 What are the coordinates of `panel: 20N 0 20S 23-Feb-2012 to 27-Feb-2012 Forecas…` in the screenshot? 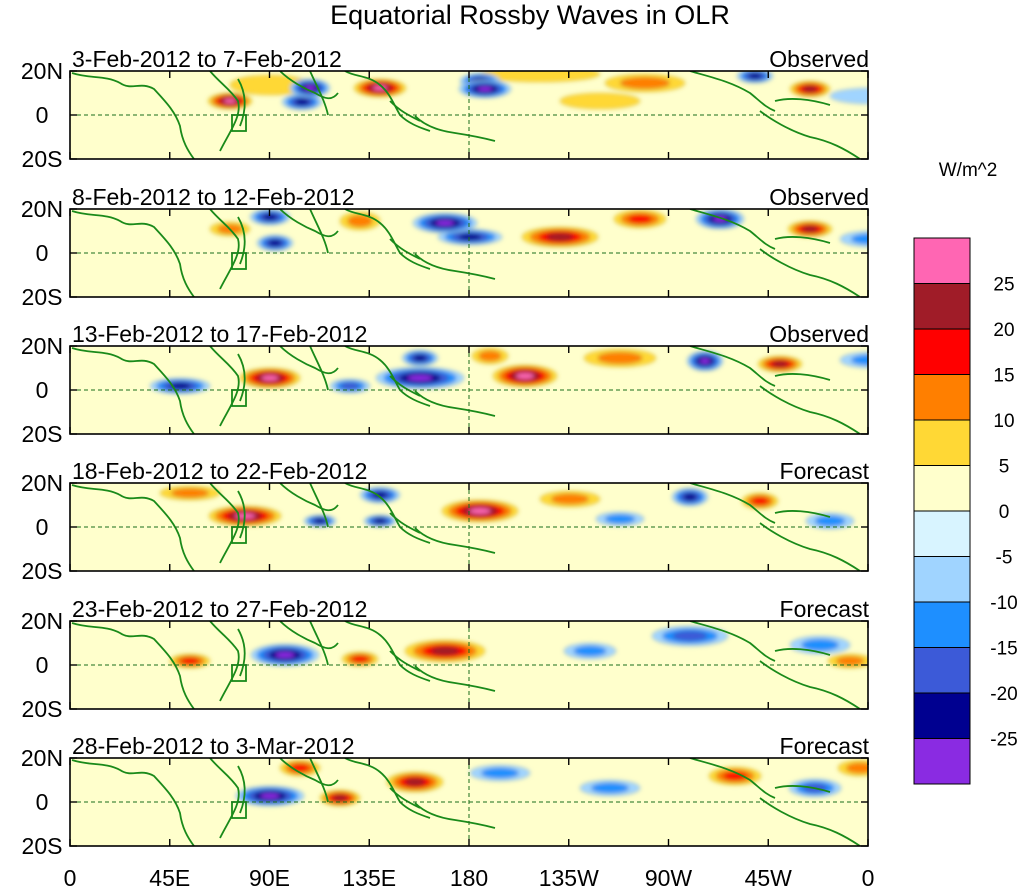 It's located at (445, 659).